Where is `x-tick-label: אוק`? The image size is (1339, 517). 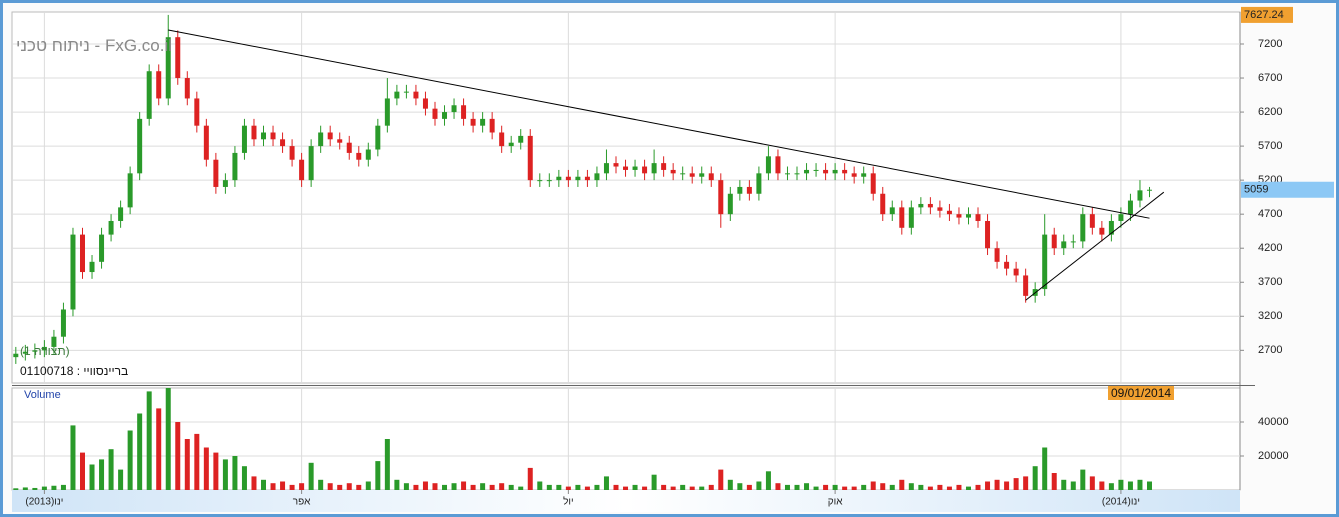 x-tick-label: אוק is located at coordinates (835, 502).